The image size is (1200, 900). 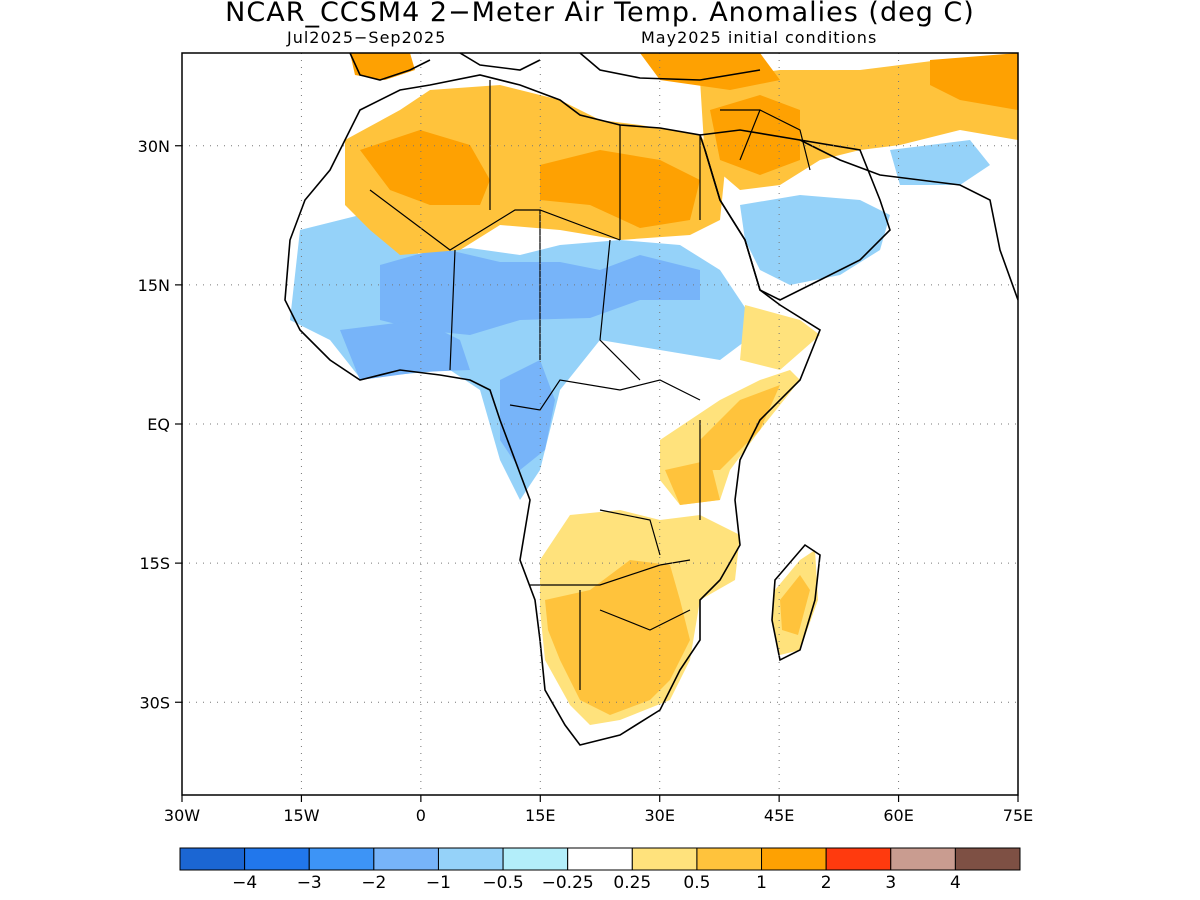 I want to click on x-tick-label: 60E, so click(x=898, y=815).